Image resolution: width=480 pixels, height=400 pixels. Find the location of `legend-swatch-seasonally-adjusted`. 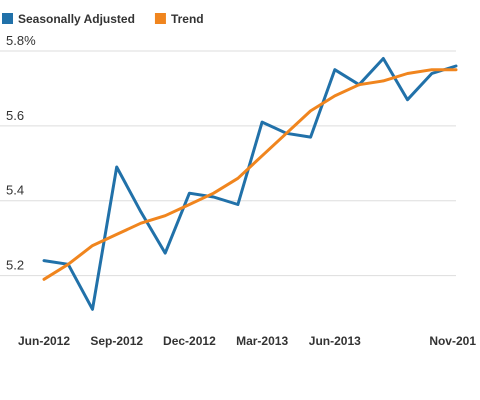

legend-swatch-seasonally-adjusted is located at coordinates (7, 18).